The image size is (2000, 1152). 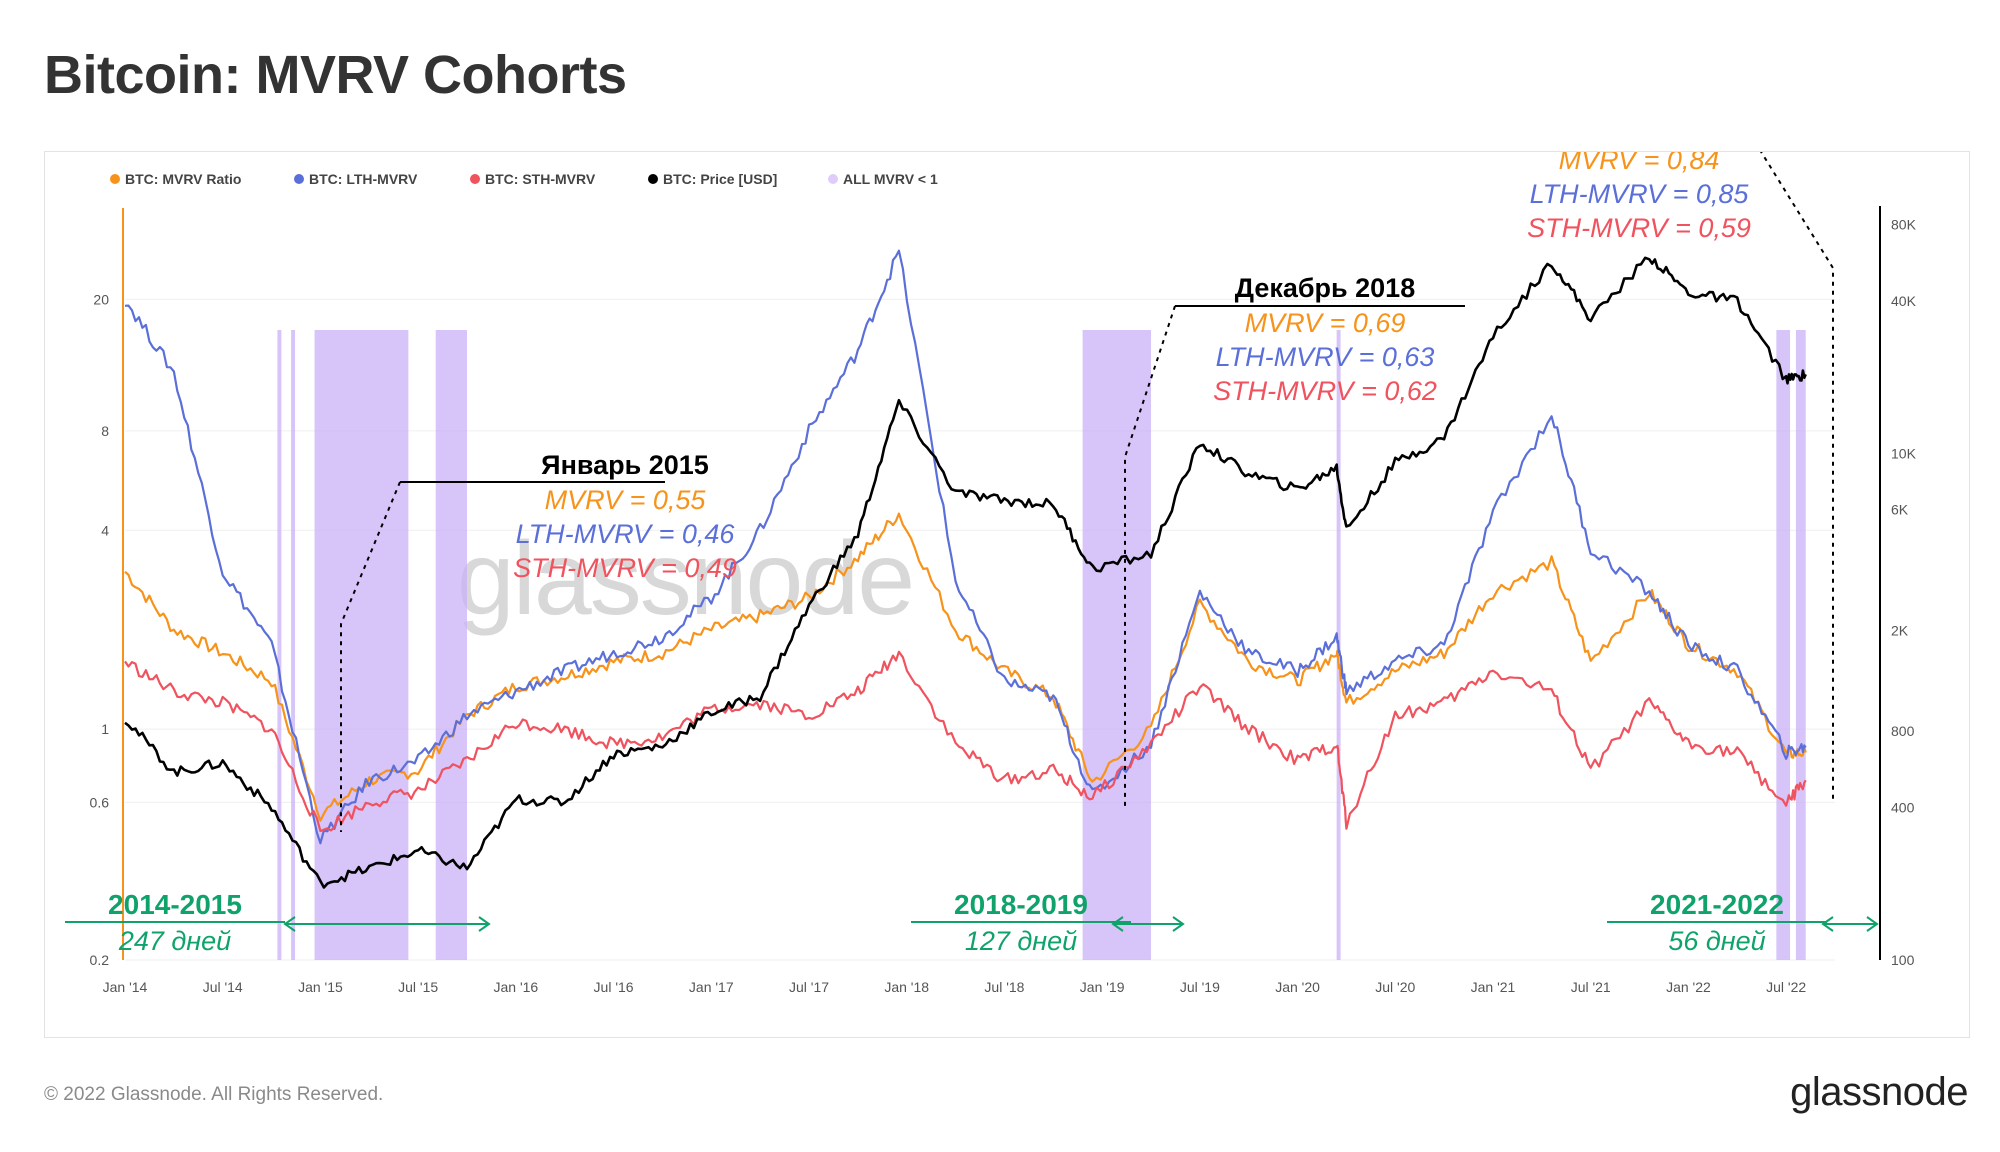 What do you see at coordinates (1900, 630) in the screenshot?
I see `y-right-tick-label: 2K` at bounding box center [1900, 630].